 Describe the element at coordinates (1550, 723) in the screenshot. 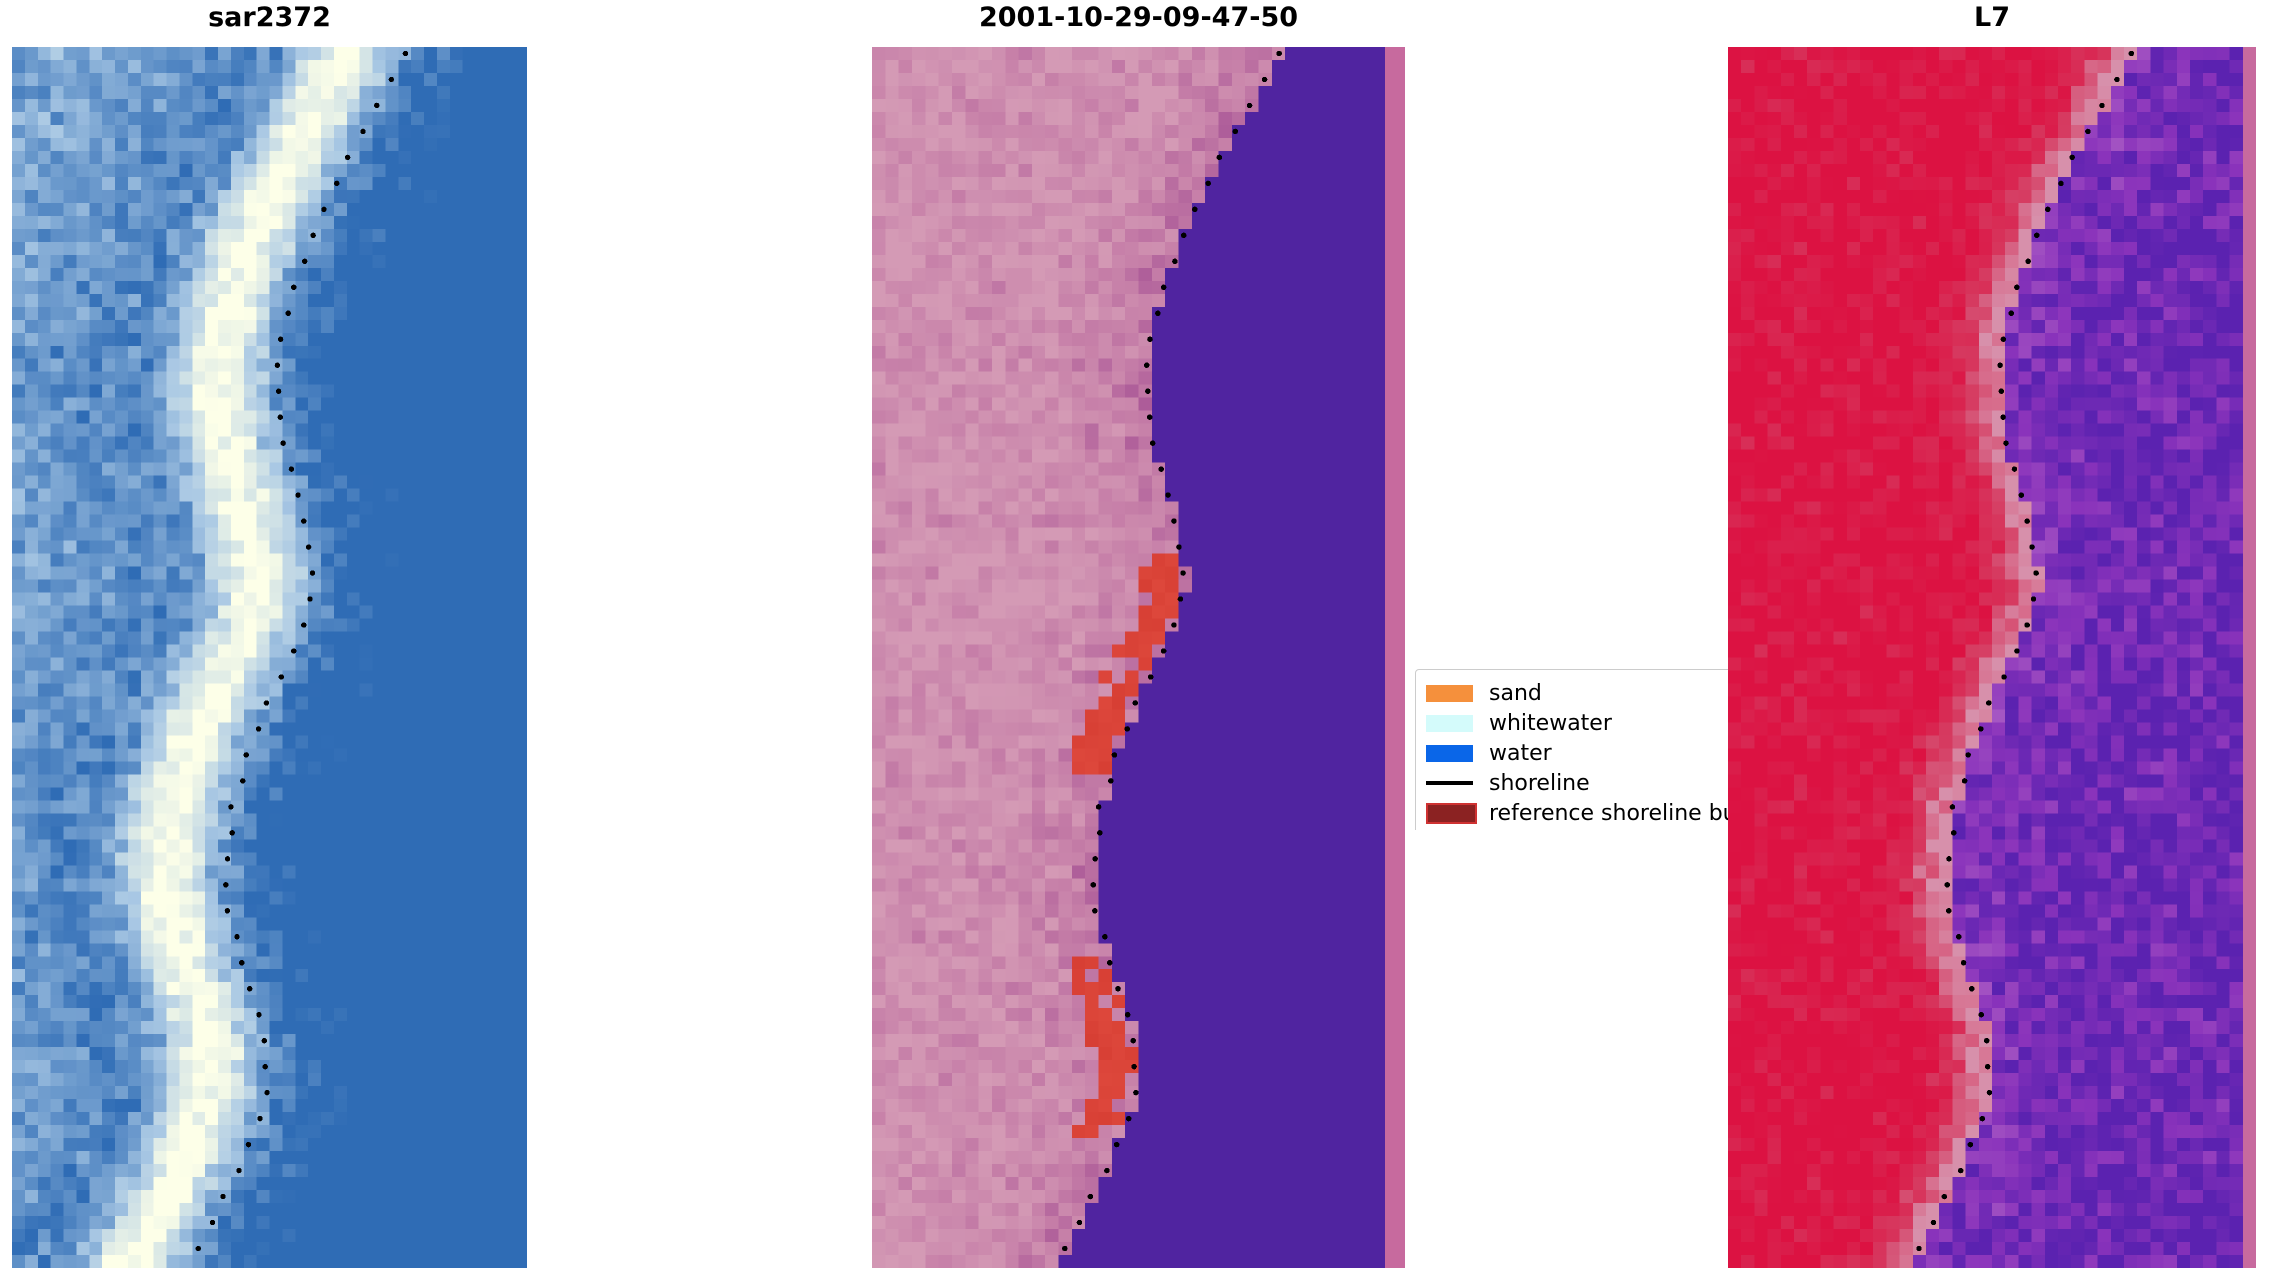

I see `legend-label: whitewater` at that location.